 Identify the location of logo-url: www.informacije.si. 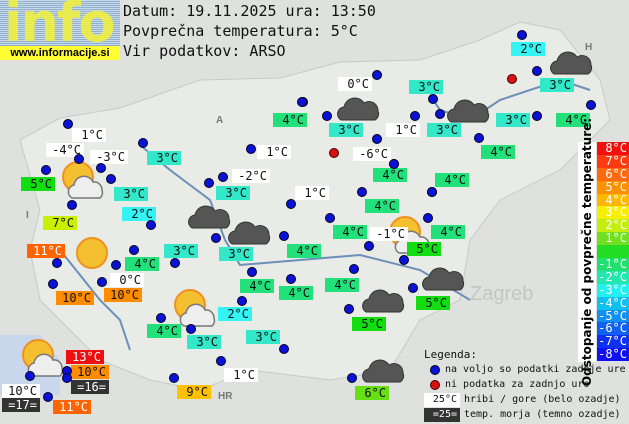
(60, 53).